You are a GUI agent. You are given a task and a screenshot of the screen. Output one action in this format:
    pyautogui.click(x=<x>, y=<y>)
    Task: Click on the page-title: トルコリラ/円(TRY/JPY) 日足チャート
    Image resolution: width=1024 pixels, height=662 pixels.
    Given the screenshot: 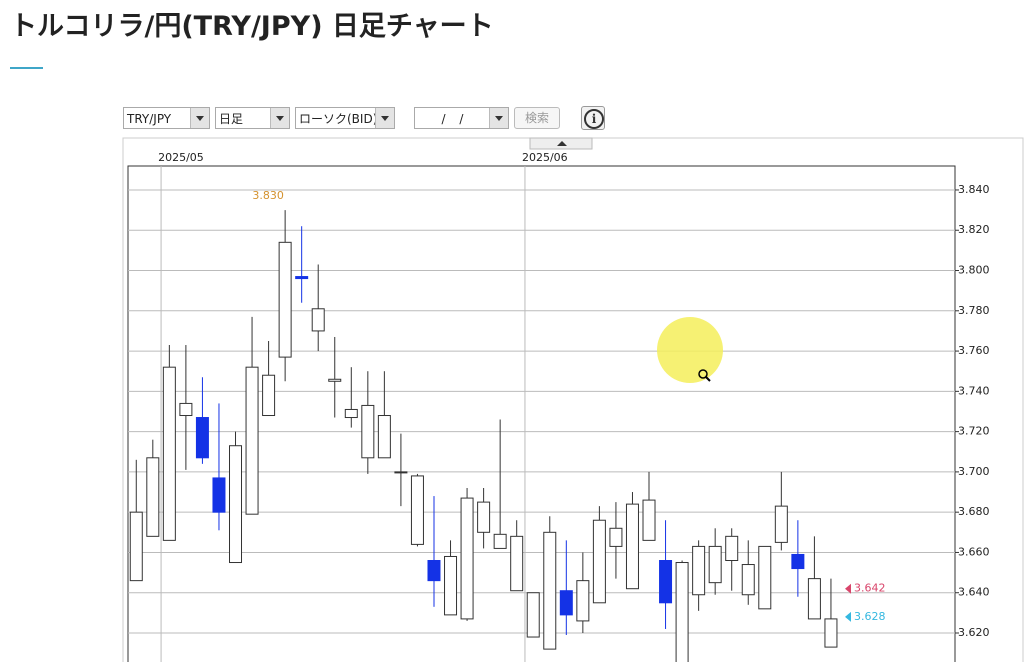 What is the action you would take?
    pyautogui.click(x=252, y=26)
    